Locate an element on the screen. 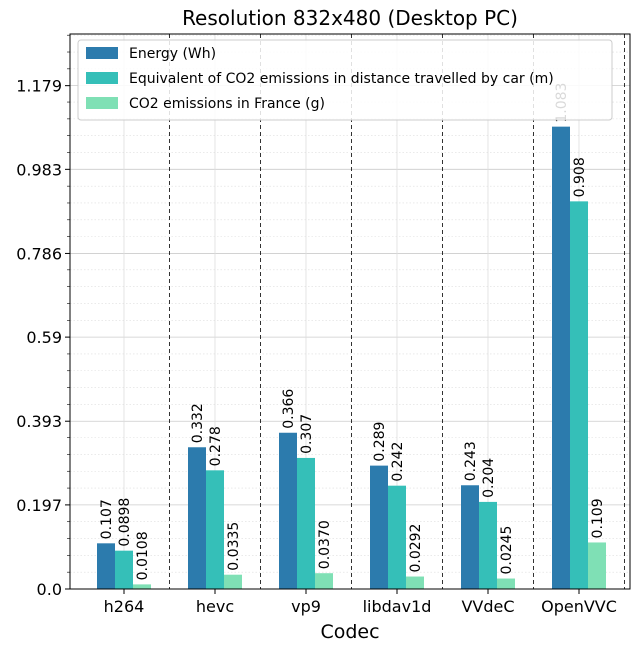 This screenshot has width=639, height=652. y-axis: 0.0 0.197 0.393 0.59 0.786 0.983 1.179 is located at coordinates (43, 316).